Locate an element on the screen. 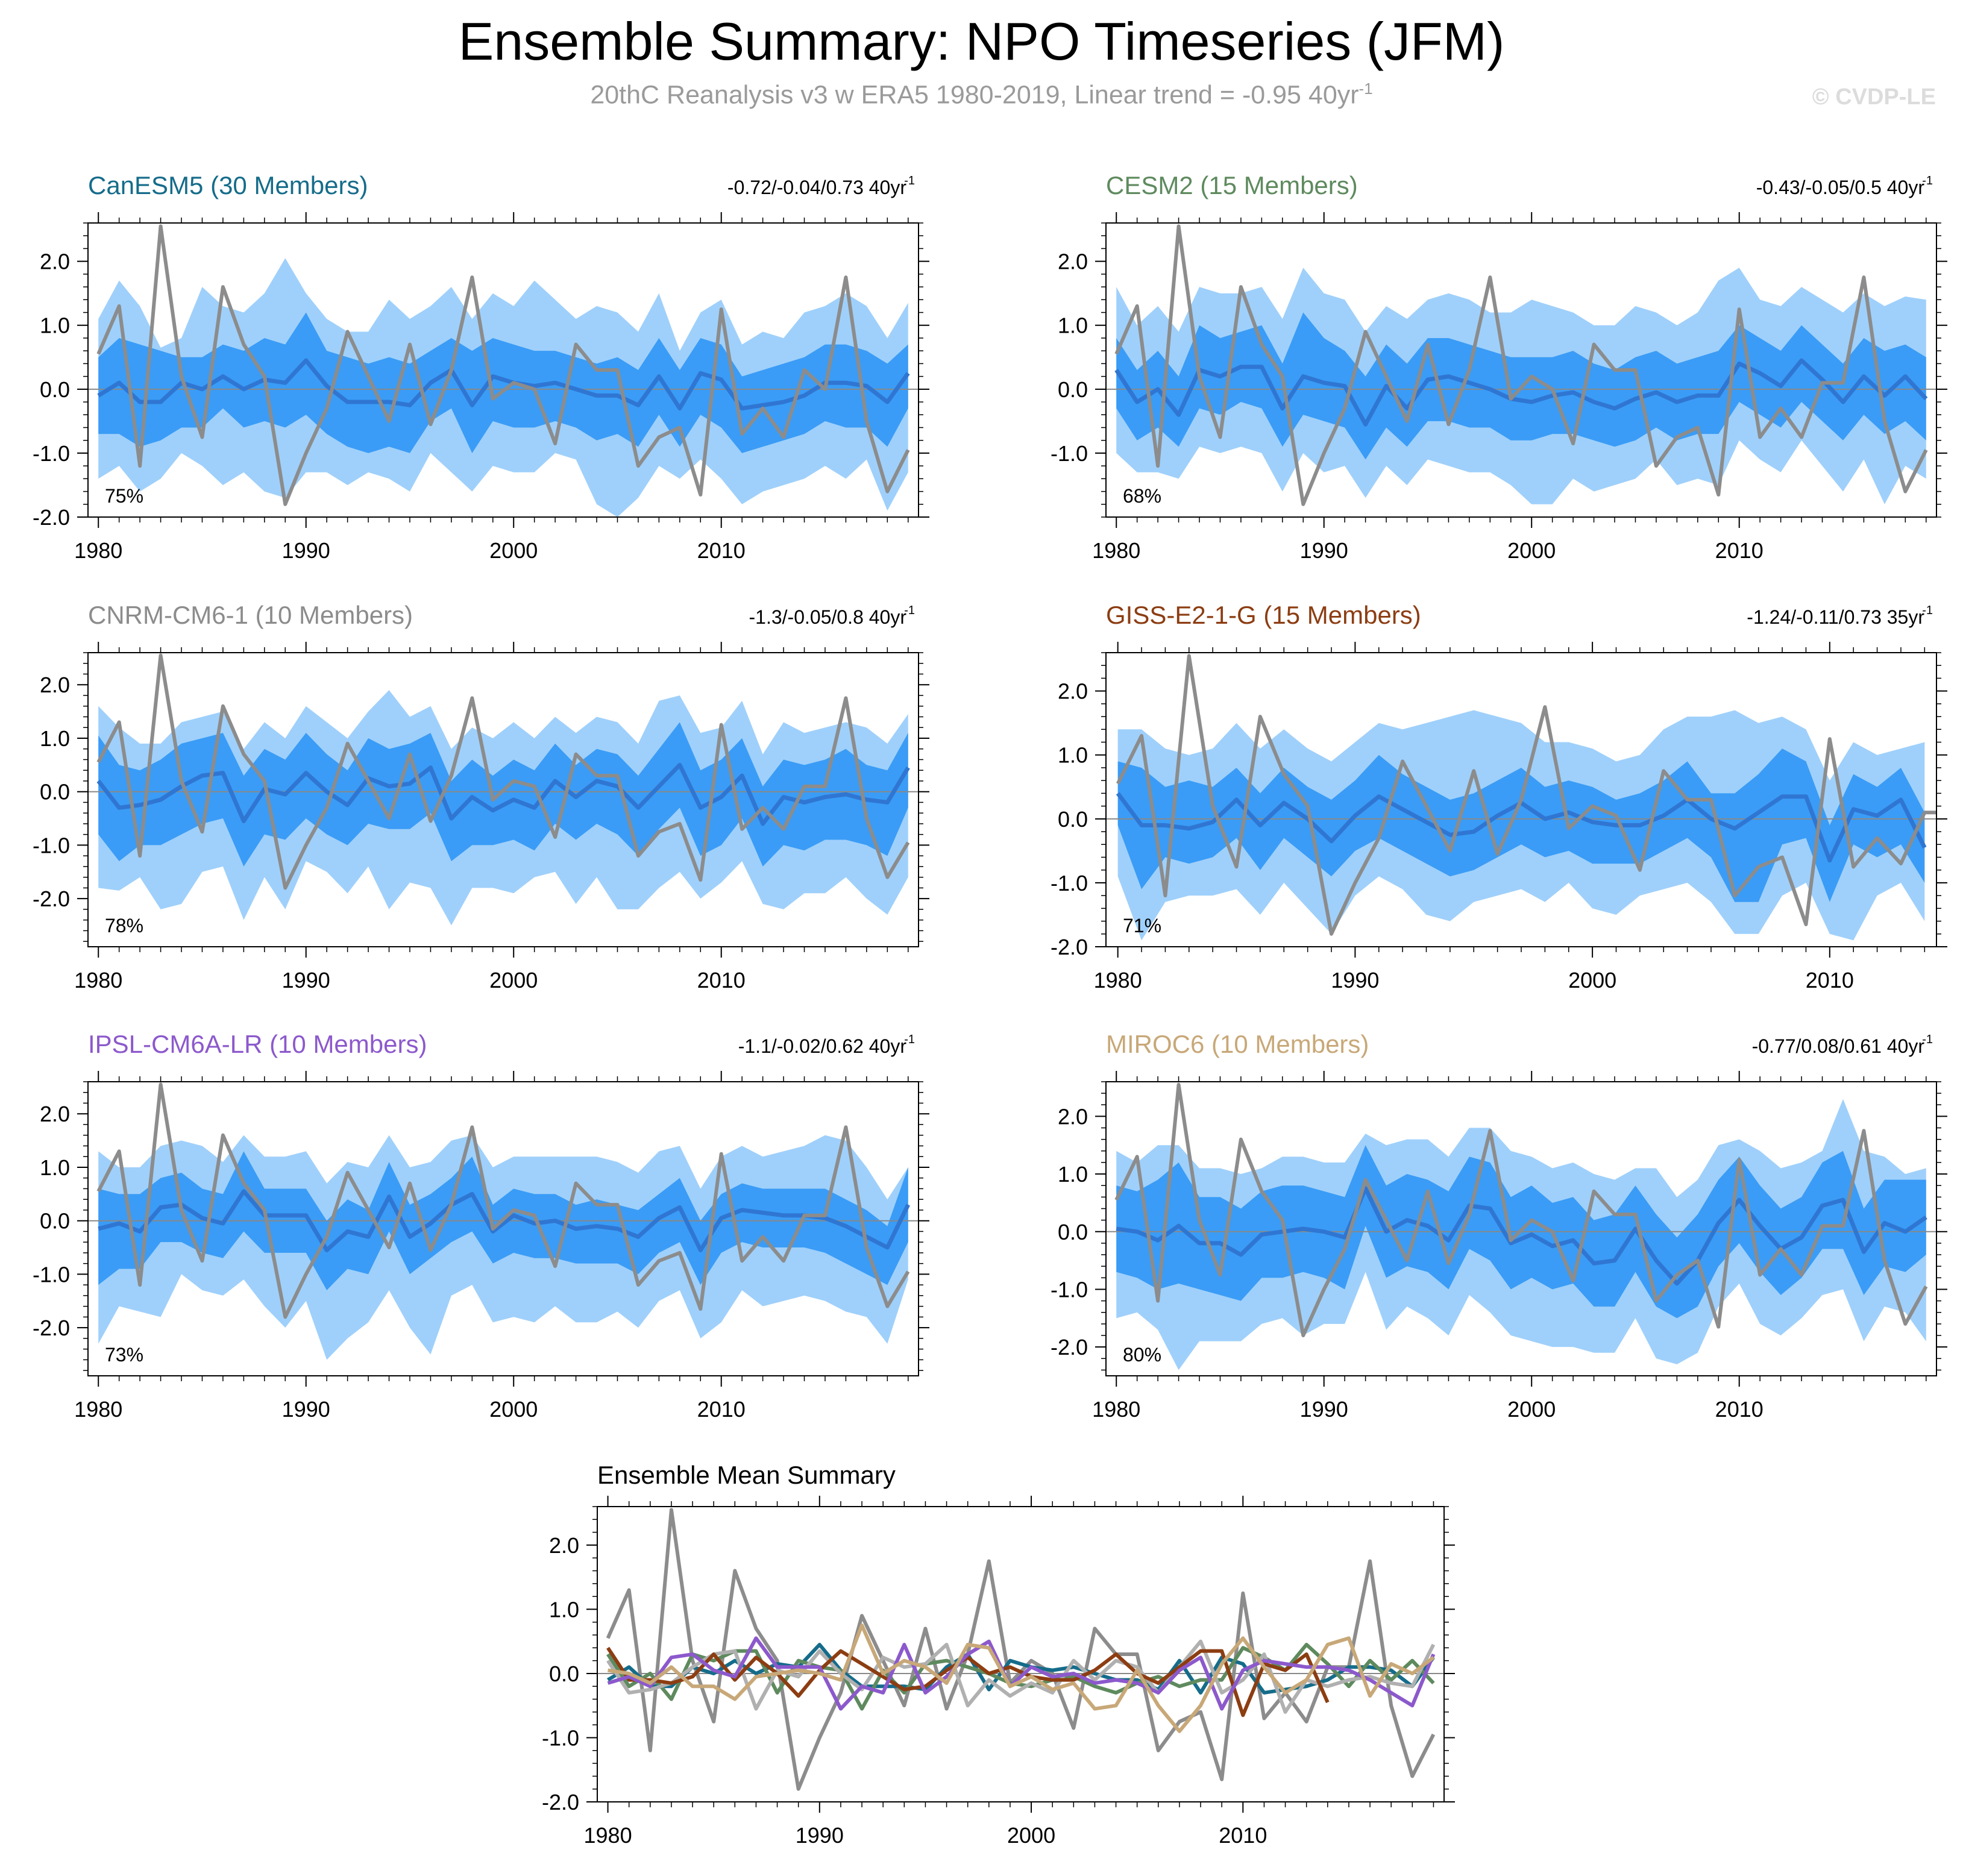 The height and width of the screenshot is (1876, 1963). trend-label: -0.72/-0.04/0.73 40yr is located at coordinates (816, 187).